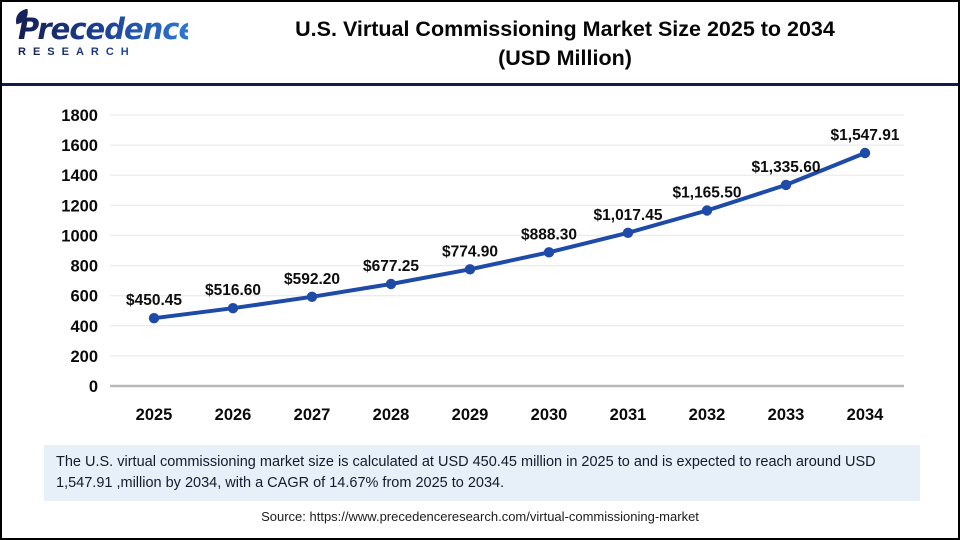 Image resolution: width=960 pixels, height=540 pixels. Describe the element at coordinates (391, 266) in the screenshot. I see `data-label: $677.25` at that location.